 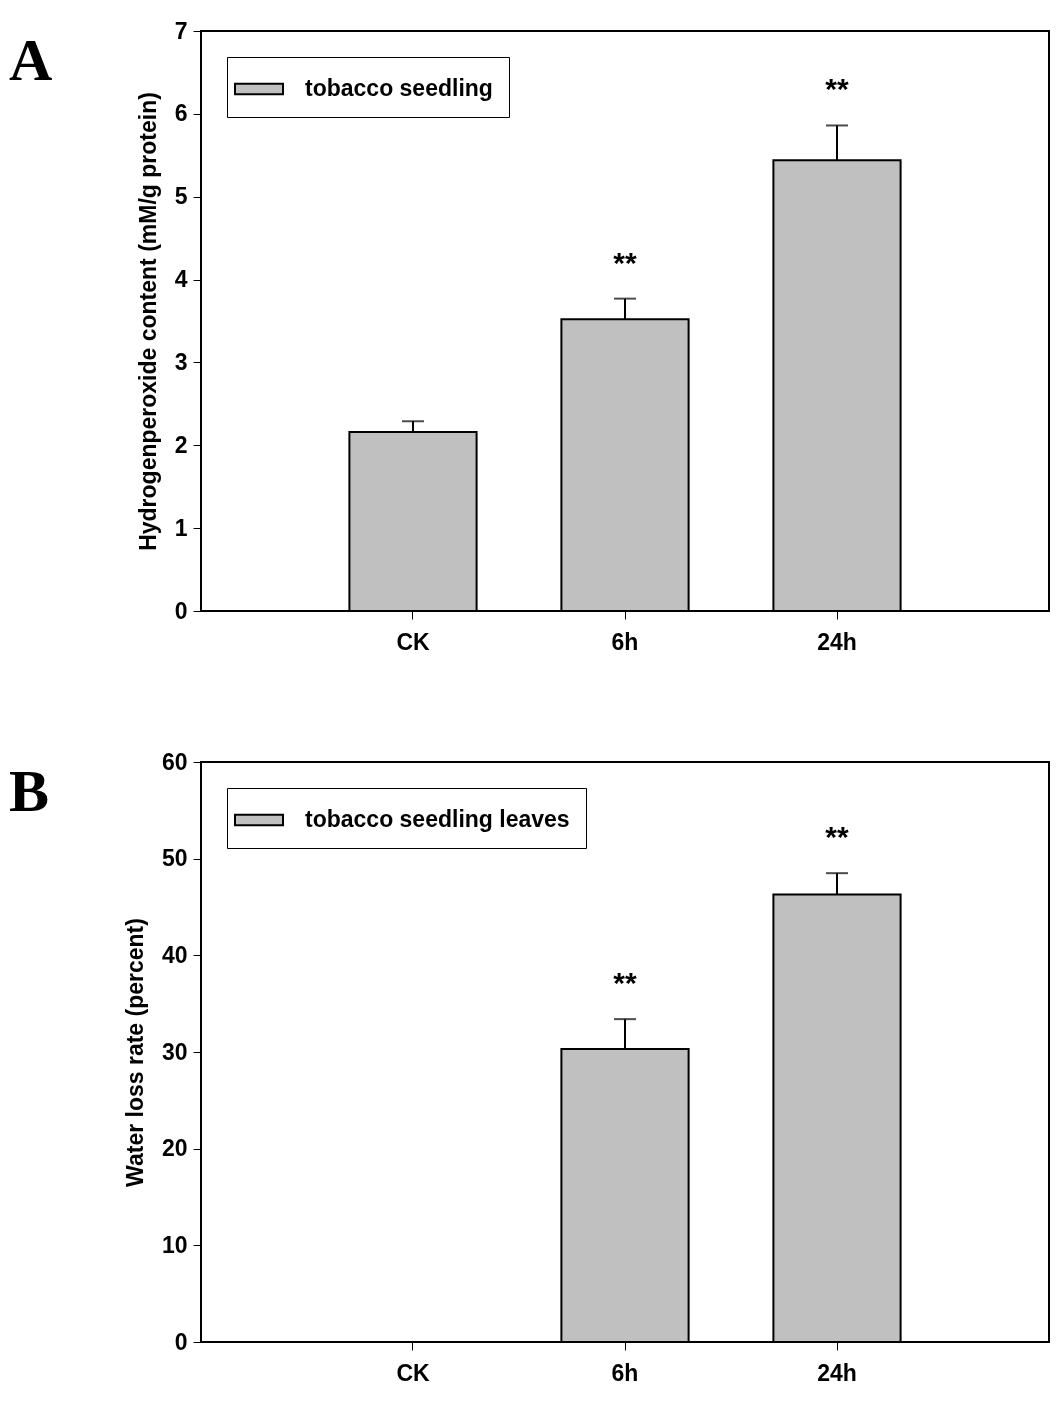 I want to click on y-tick-label: 50, so click(x=174, y=858).